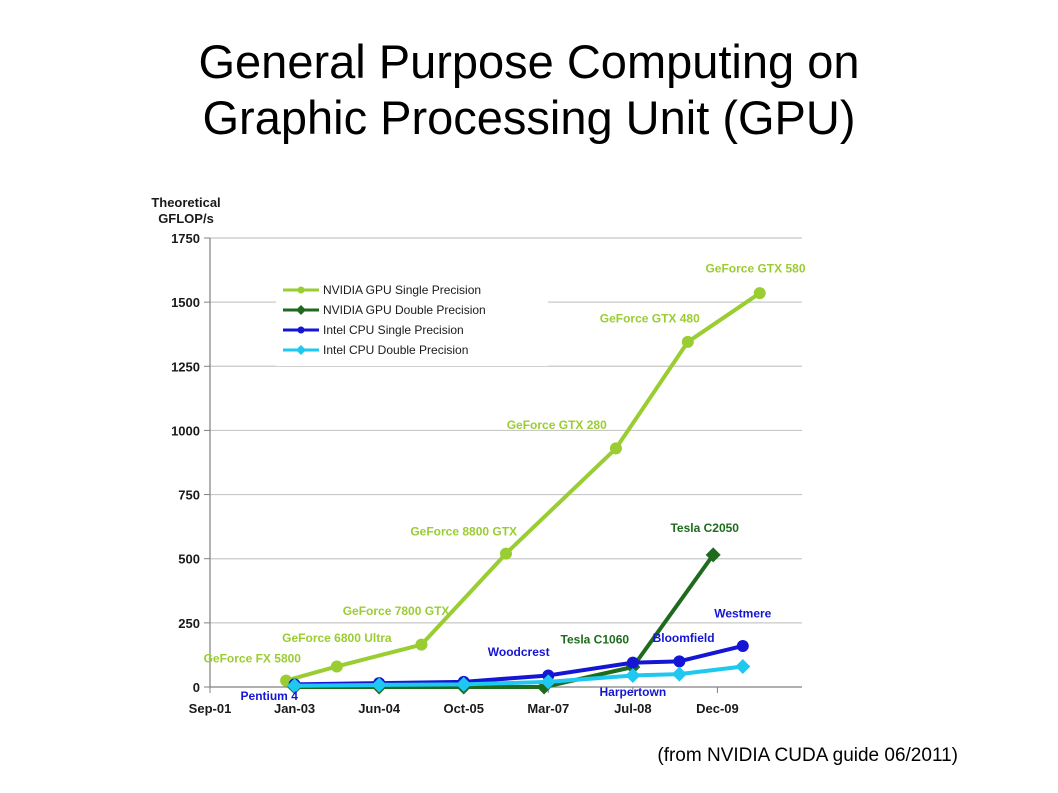 This screenshot has width=1058, height=793. What do you see at coordinates (463, 708) in the screenshot?
I see `x-tick-label: Oct-05` at bounding box center [463, 708].